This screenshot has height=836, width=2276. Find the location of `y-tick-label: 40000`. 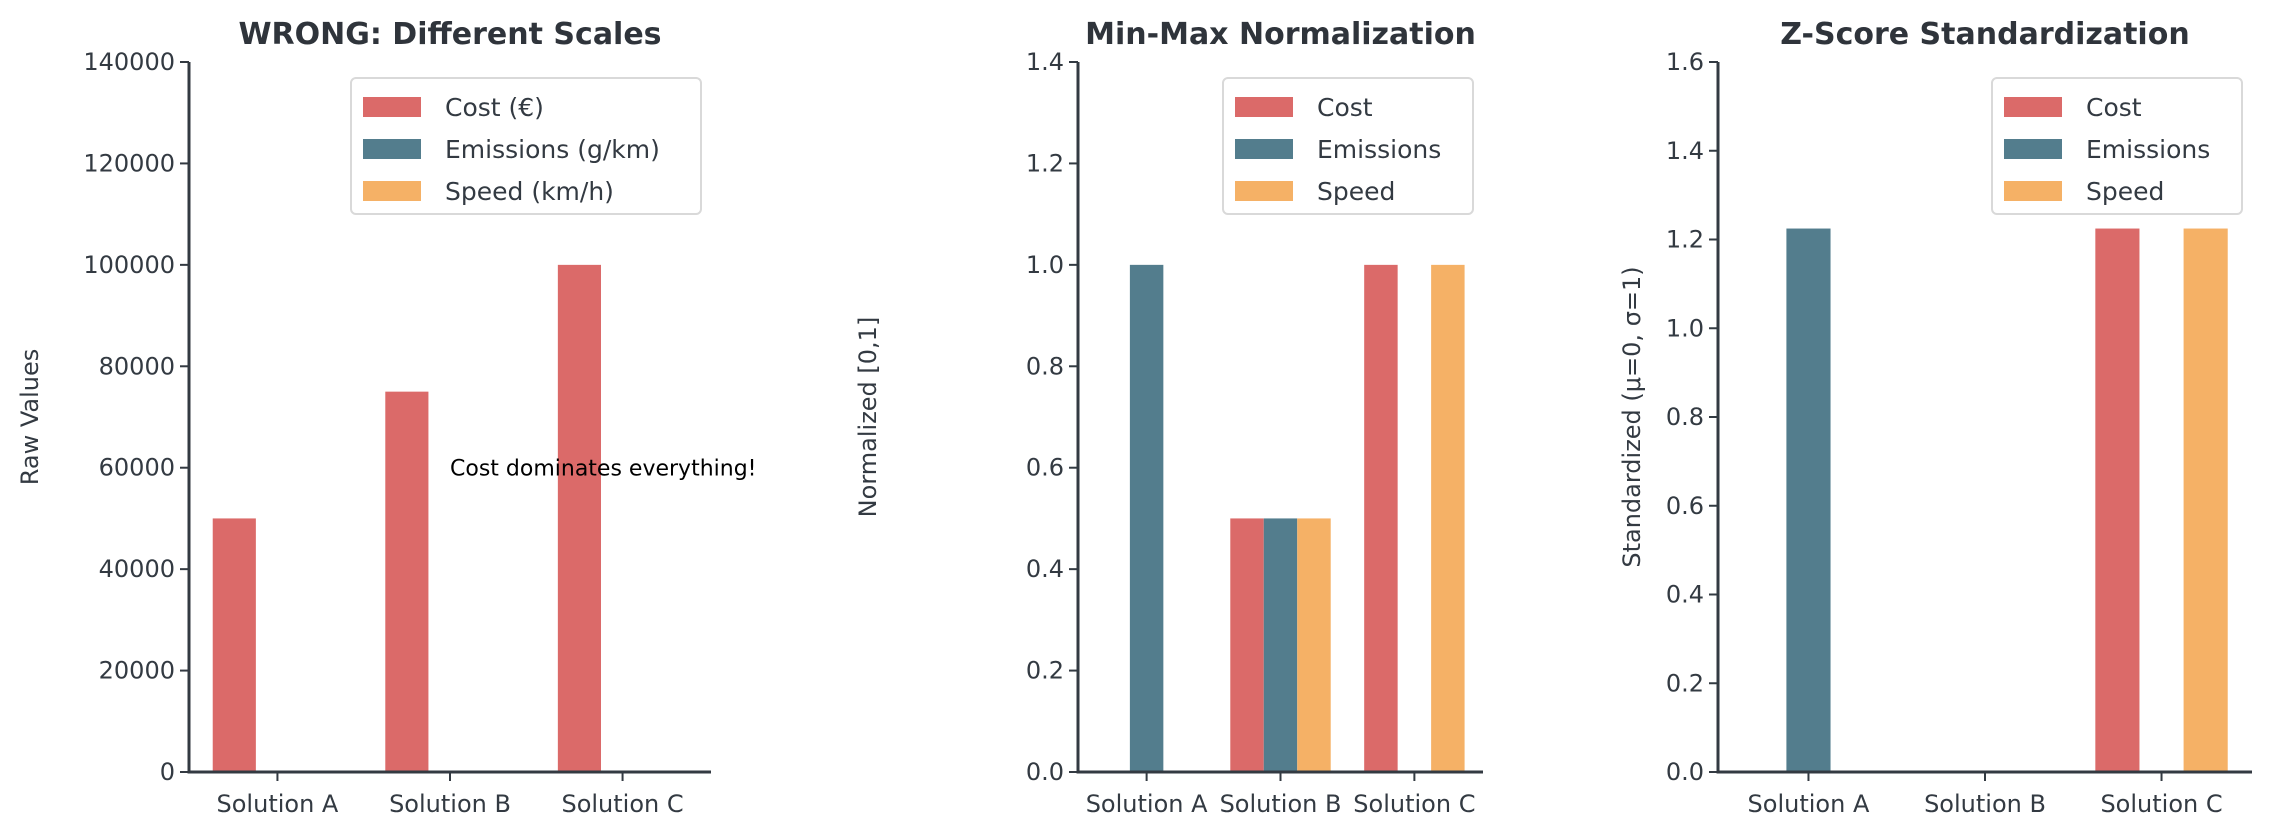

y-tick-label: 40000 is located at coordinates (137, 569).